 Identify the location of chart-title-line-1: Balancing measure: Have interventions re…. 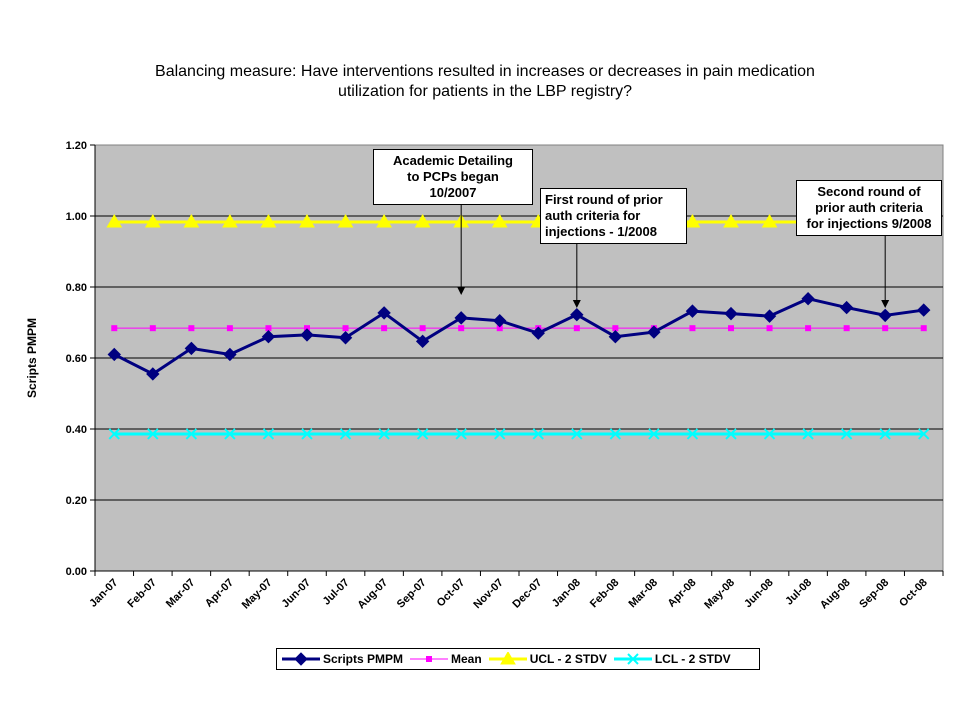
(485, 71).